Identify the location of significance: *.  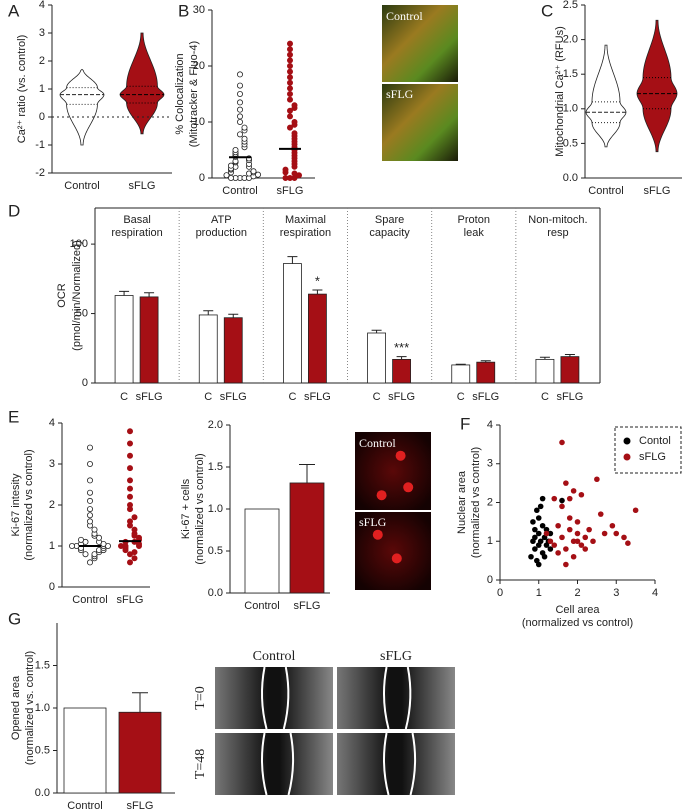
(317, 280).